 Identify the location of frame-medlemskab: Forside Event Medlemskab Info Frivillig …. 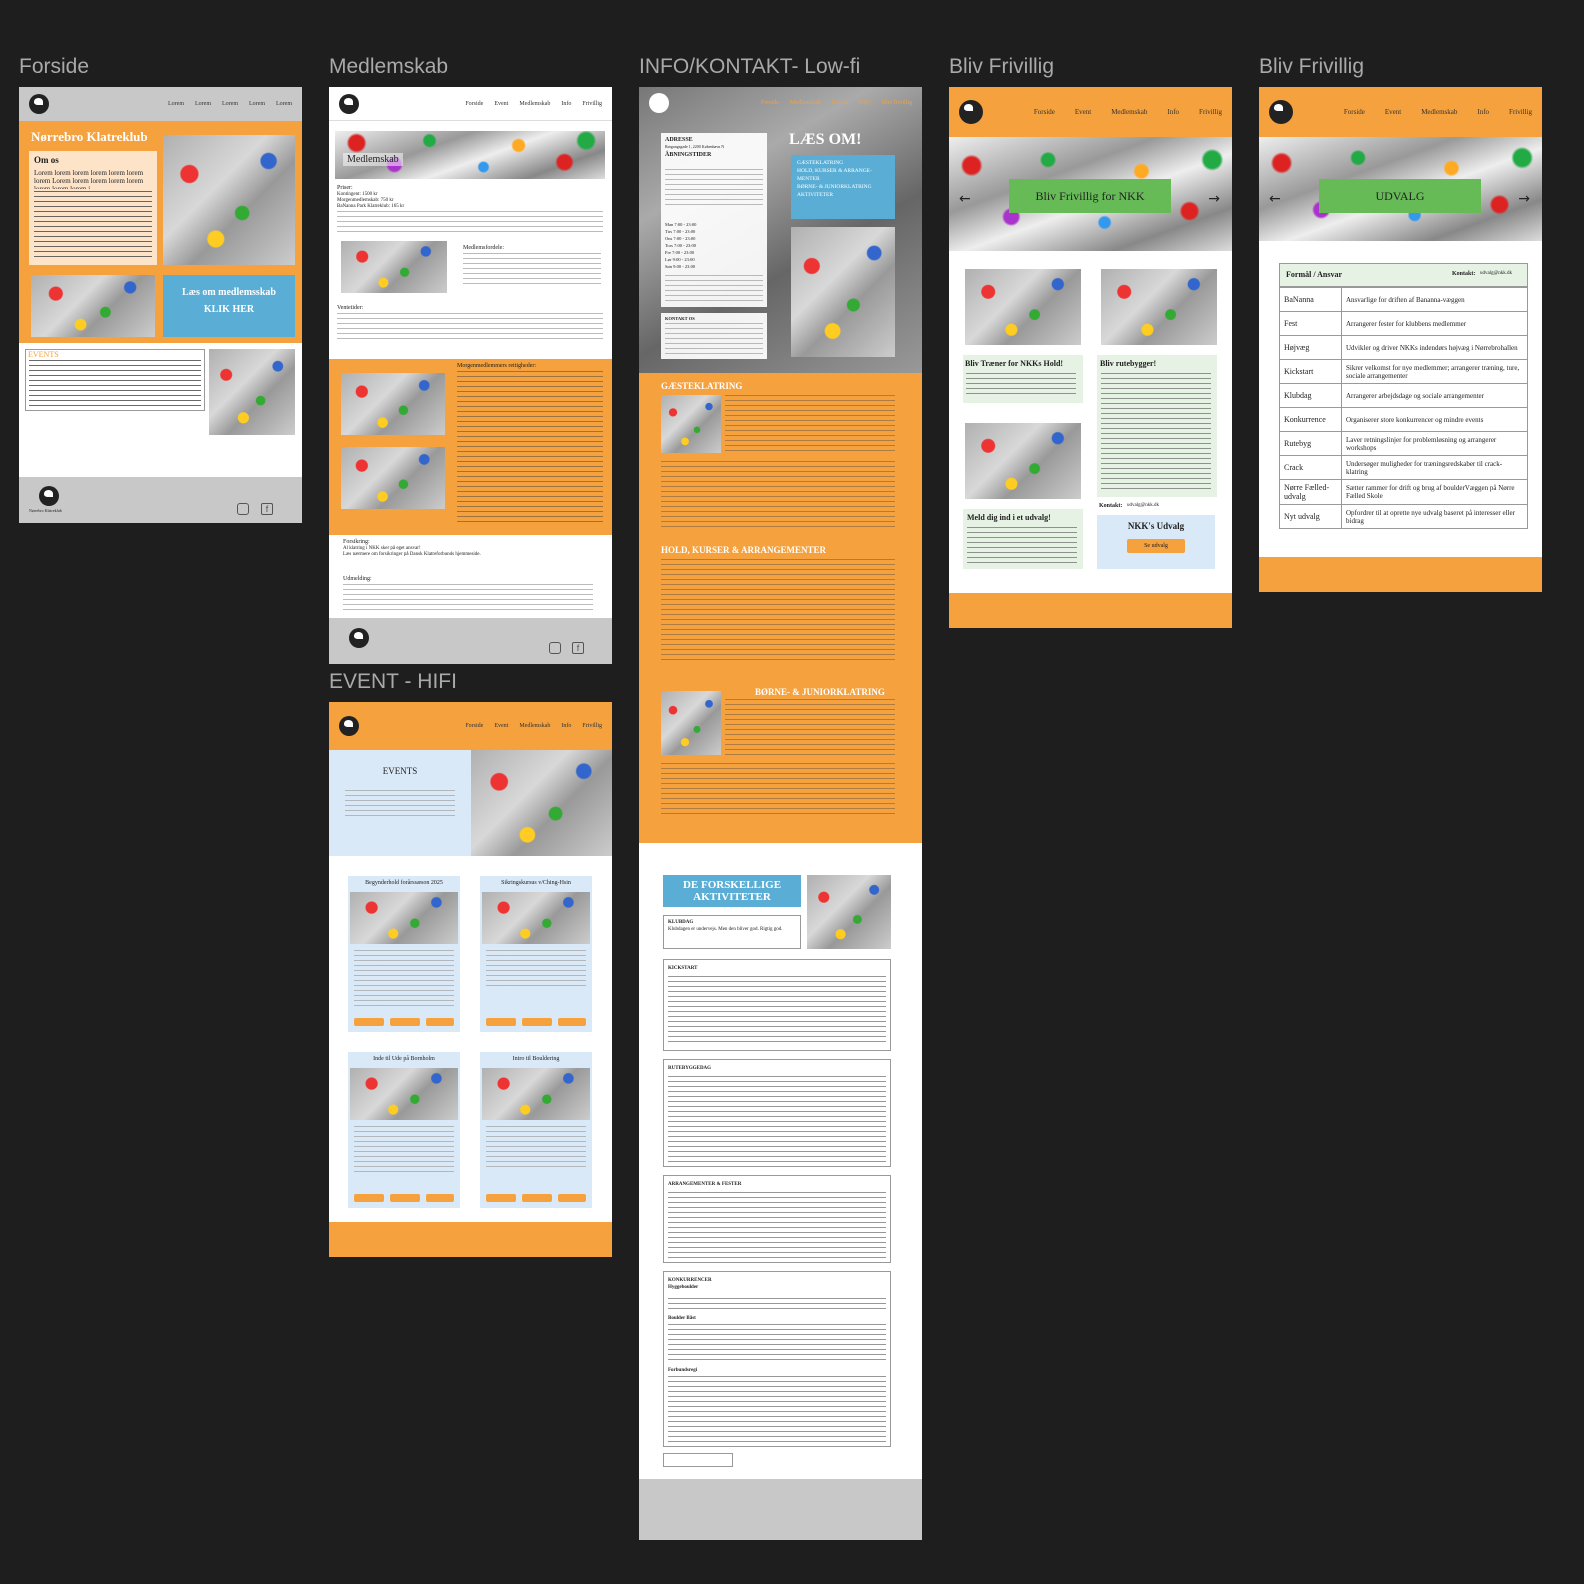
(470, 375).